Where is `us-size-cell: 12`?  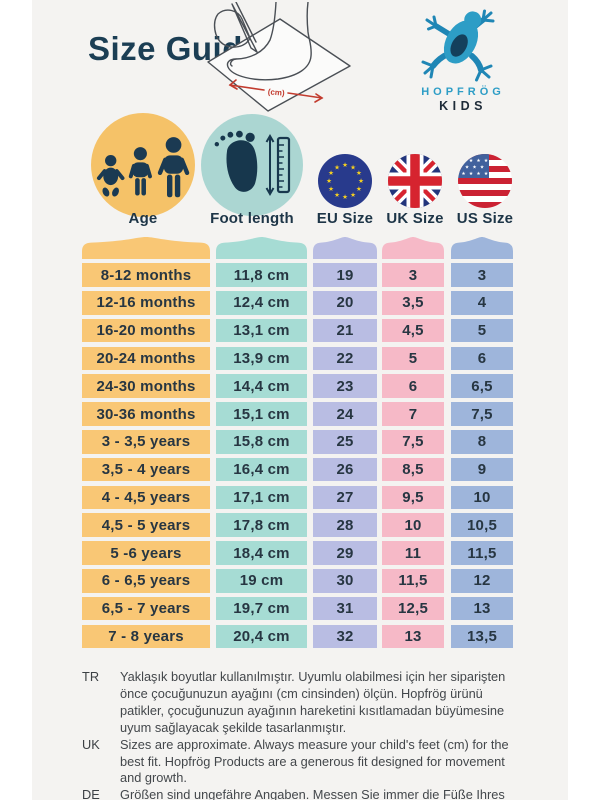 us-size-cell: 12 is located at coordinates (482, 581).